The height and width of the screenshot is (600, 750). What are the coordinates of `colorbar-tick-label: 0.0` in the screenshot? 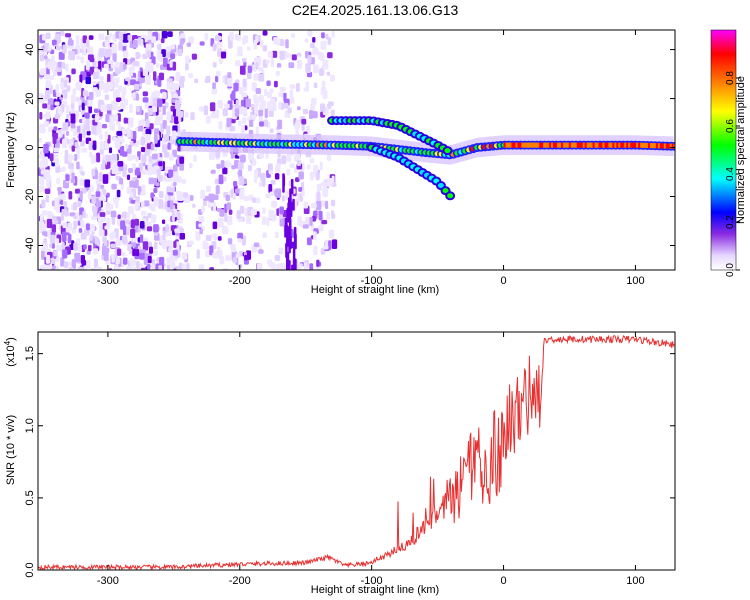 It's located at (730, 270).